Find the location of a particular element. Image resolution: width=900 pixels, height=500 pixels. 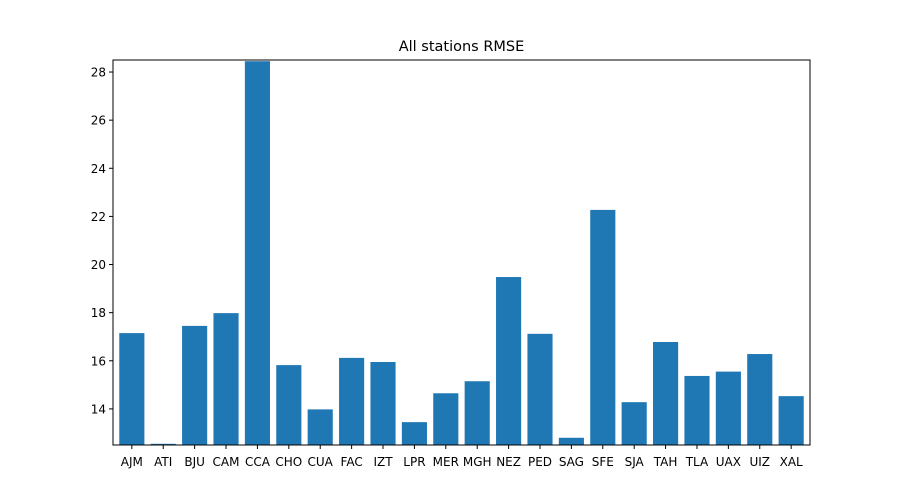

bar-cca is located at coordinates (257, 253).